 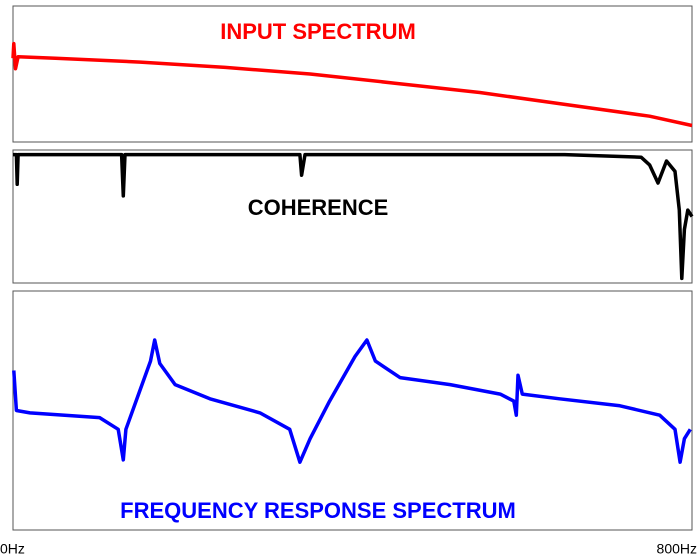 I want to click on chart-title: COHERENCE, so click(x=318, y=207).